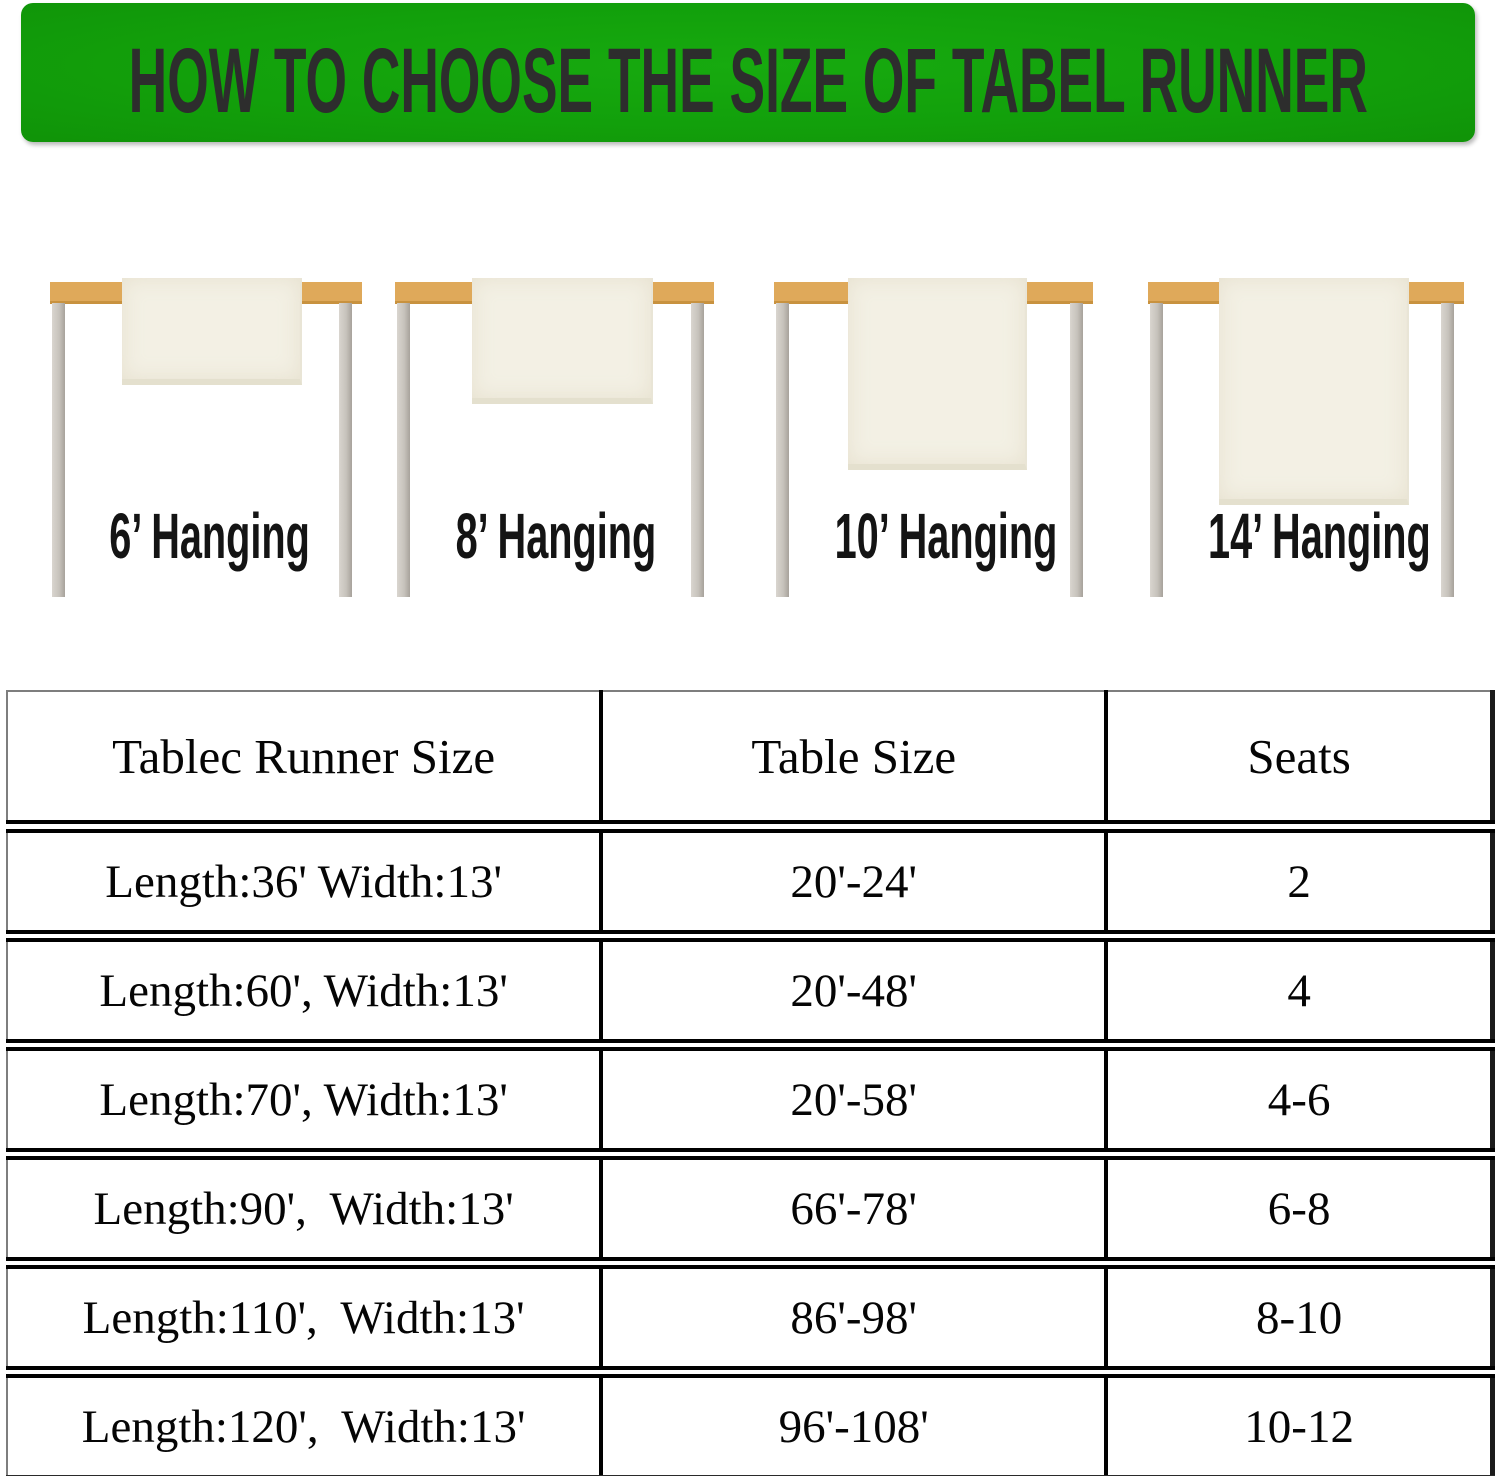  What do you see at coordinates (1299, 1426) in the screenshot?
I see `cell-seats: 10-12` at bounding box center [1299, 1426].